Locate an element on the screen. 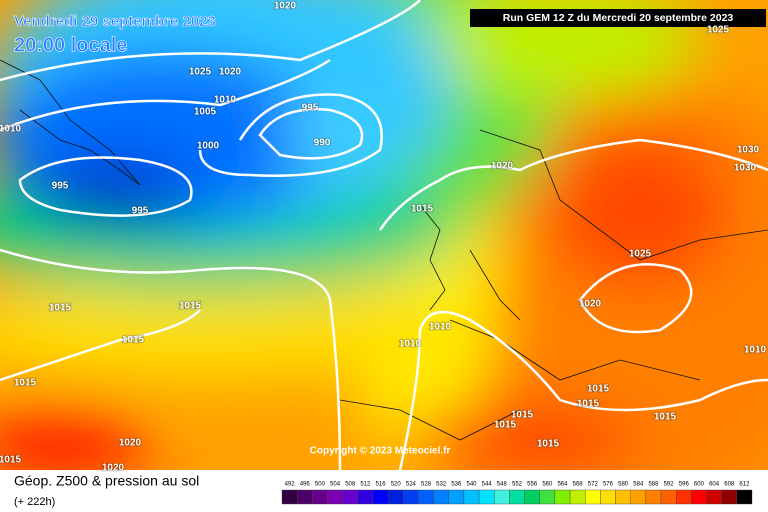 This screenshot has height=512, width=768. run-banner is located at coordinates (618, 18).